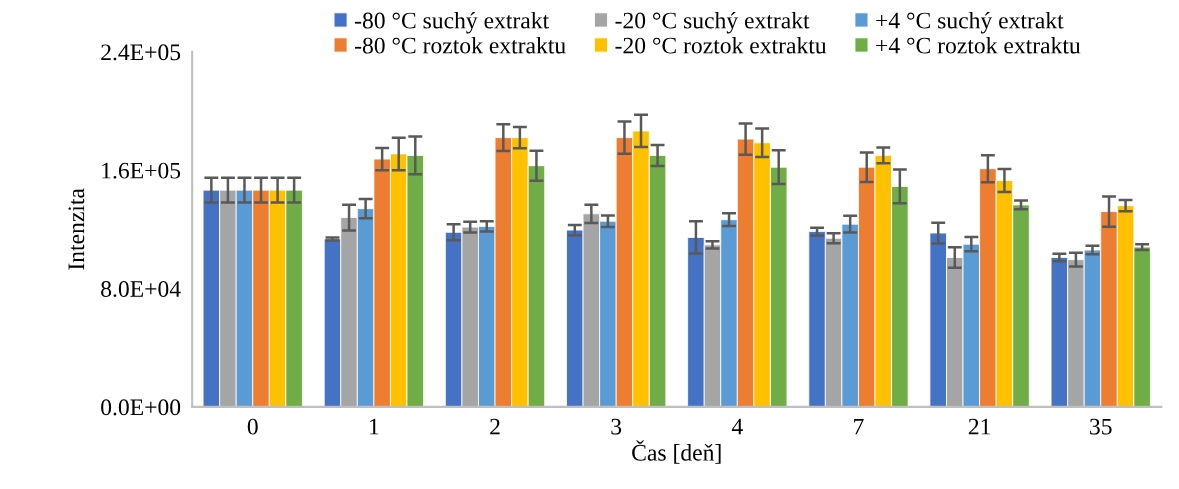 The height and width of the screenshot is (489, 1179). Describe the element at coordinates (737, 426) in the screenshot. I see `x-tick-label: 4` at that location.